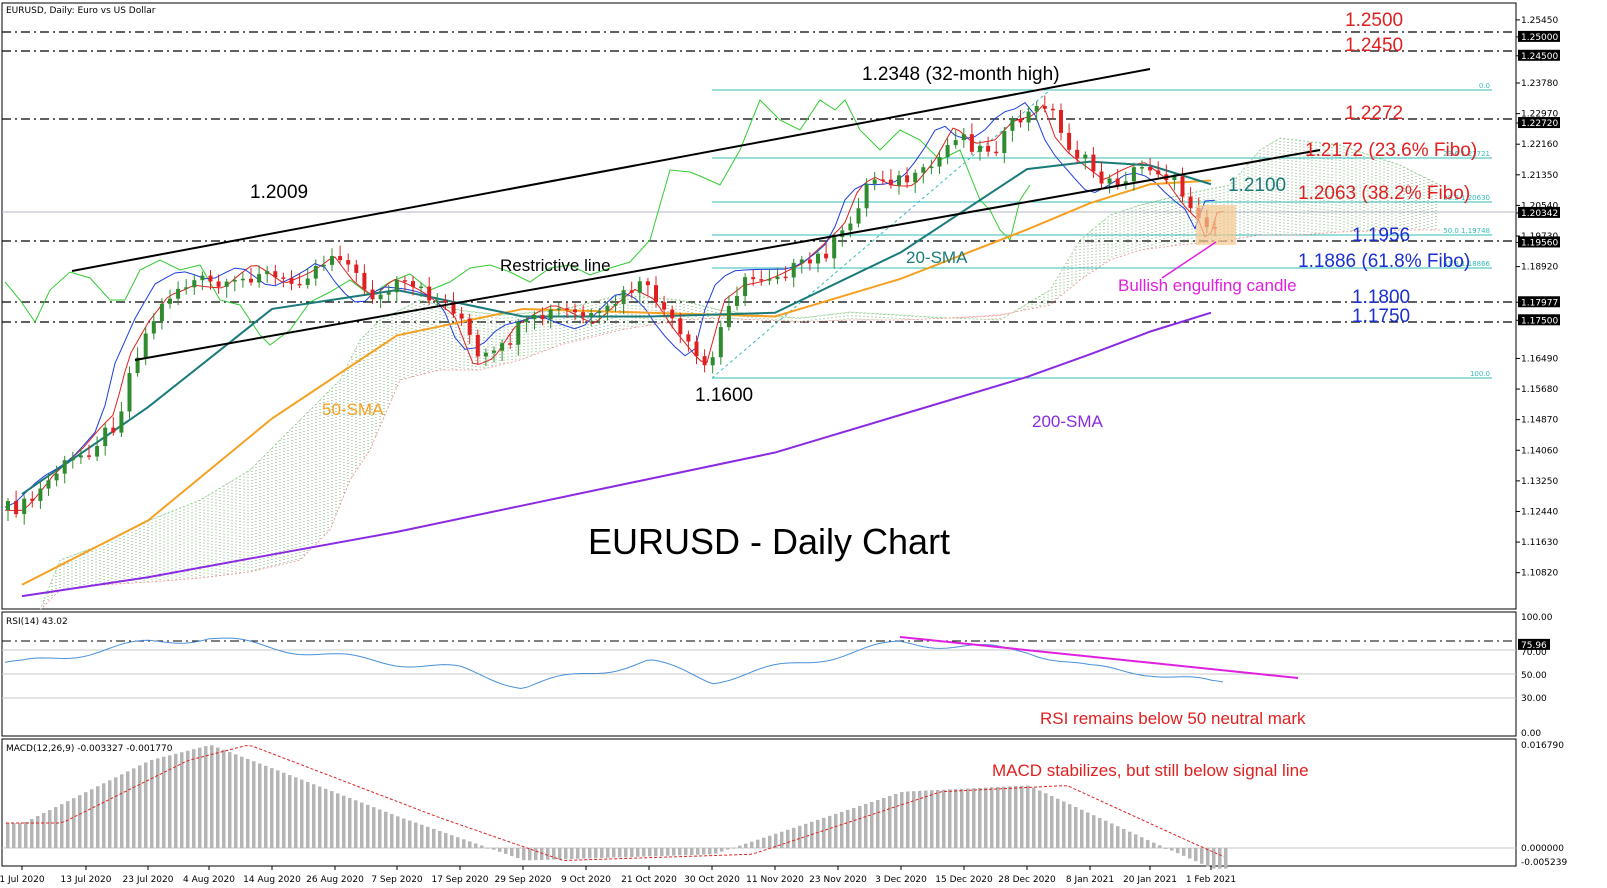  I want to click on date-label: 26 Aug 2020, so click(335, 880).